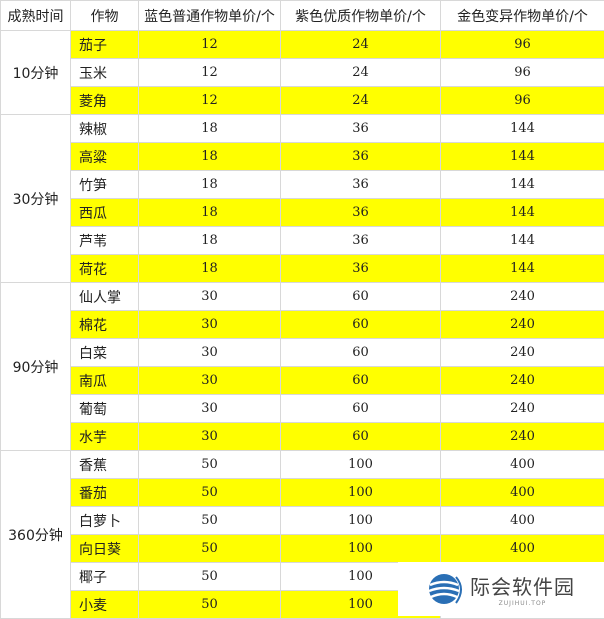 The image size is (604, 619). What do you see at coordinates (105, 325) in the screenshot?
I see `crop-name-cell: 棉花` at bounding box center [105, 325].